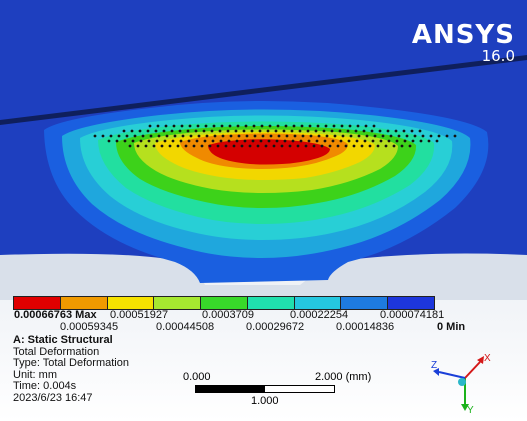 This screenshot has height=421, width=527. Describe the element at coordinates (460, 382) in the screenshot. I see `axis-triad: X Y Z` at that location.